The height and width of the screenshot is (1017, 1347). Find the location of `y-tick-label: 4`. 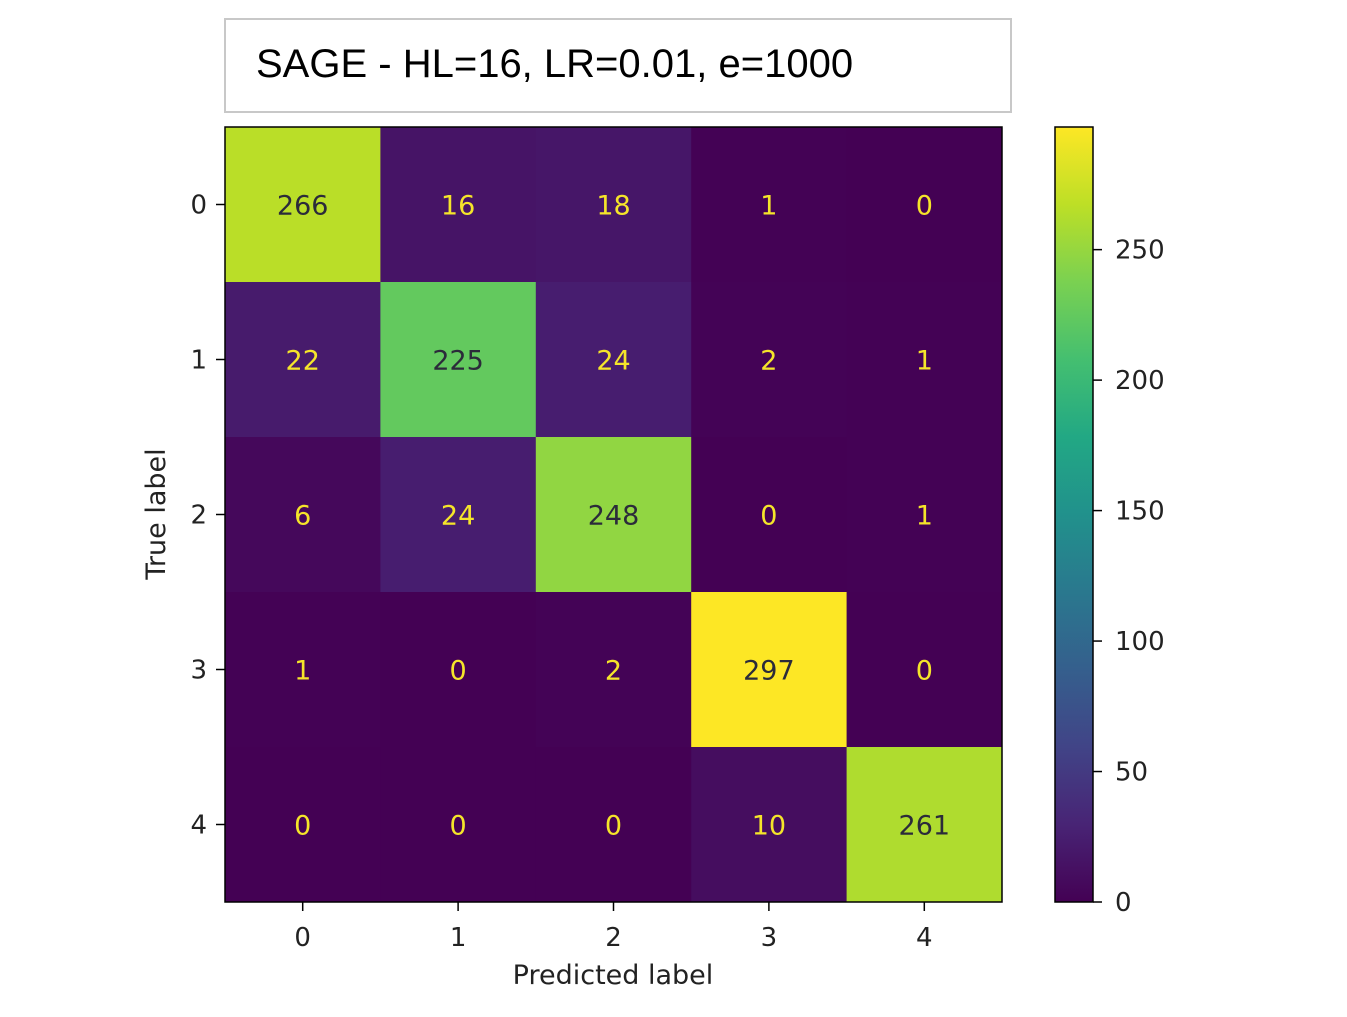

y-tick-label: 4 is located at coordinates (198, 826).